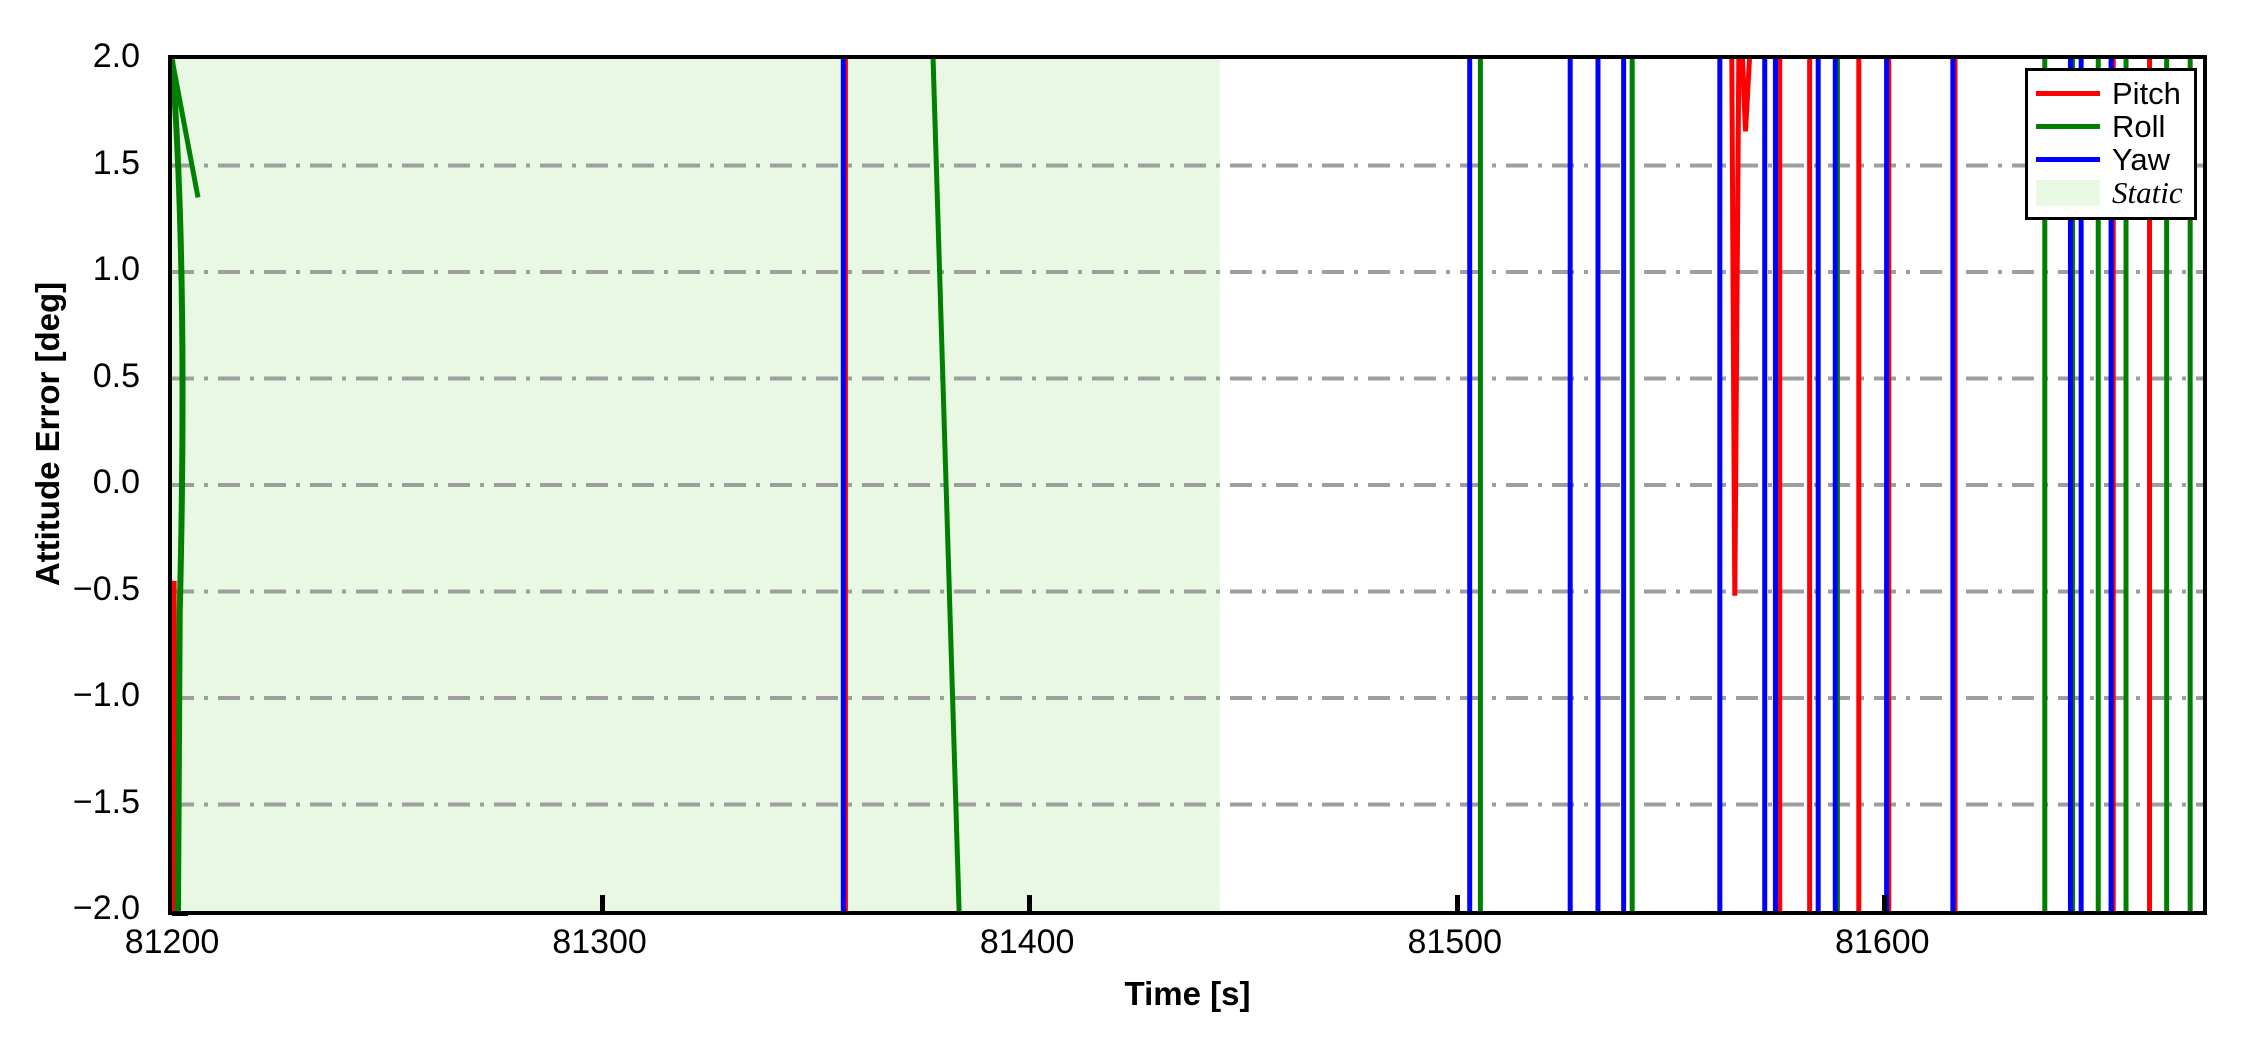  What do you see at coordinates (2146, 93) in the screenshot?
I see `legend-label: Pitch` at bounding box center [2146, 93].